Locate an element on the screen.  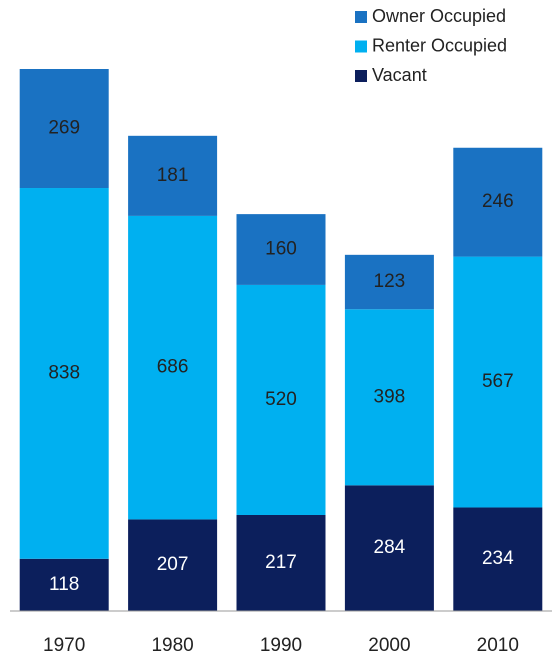
data-label: 123 is located at coordinates (390, 281).